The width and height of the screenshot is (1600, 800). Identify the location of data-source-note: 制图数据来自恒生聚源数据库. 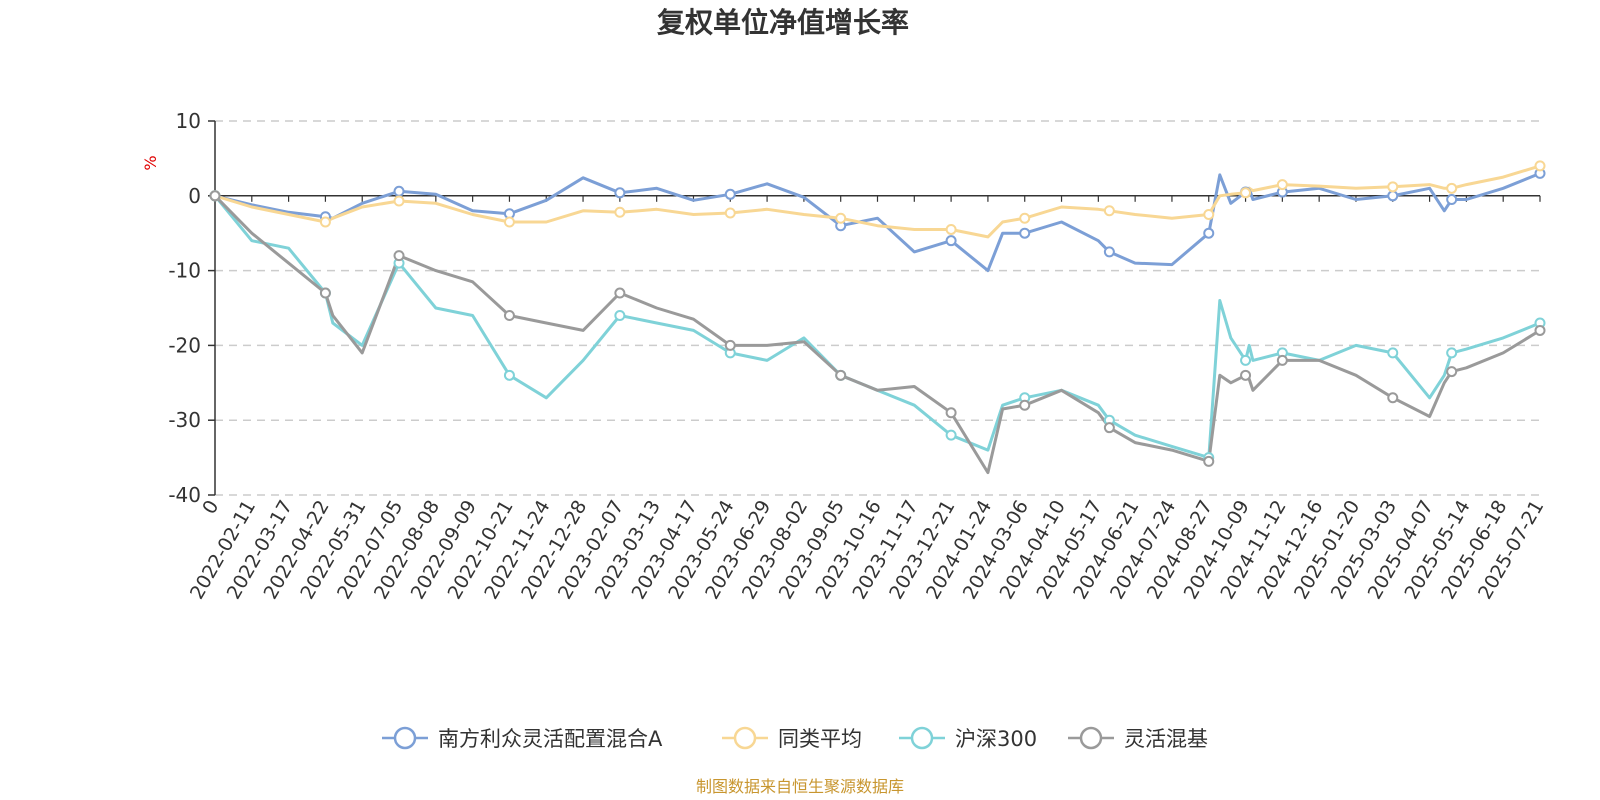
(800, 786).